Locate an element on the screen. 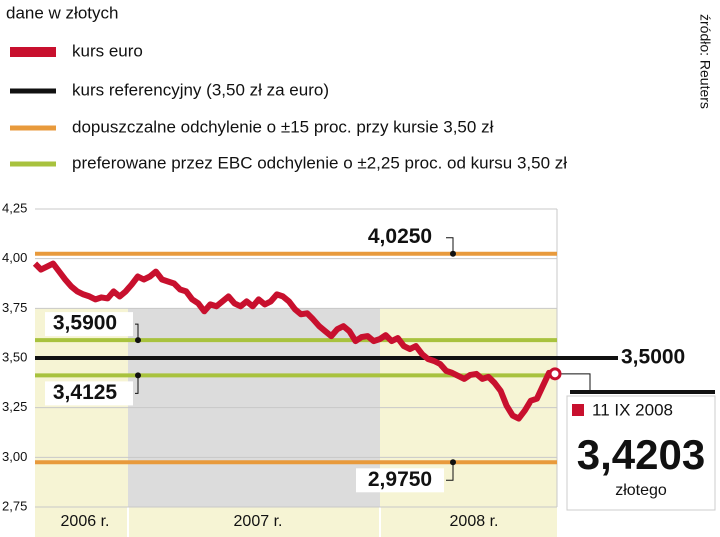  reference-label: 4,0250 is located at coordinates (400, 236).